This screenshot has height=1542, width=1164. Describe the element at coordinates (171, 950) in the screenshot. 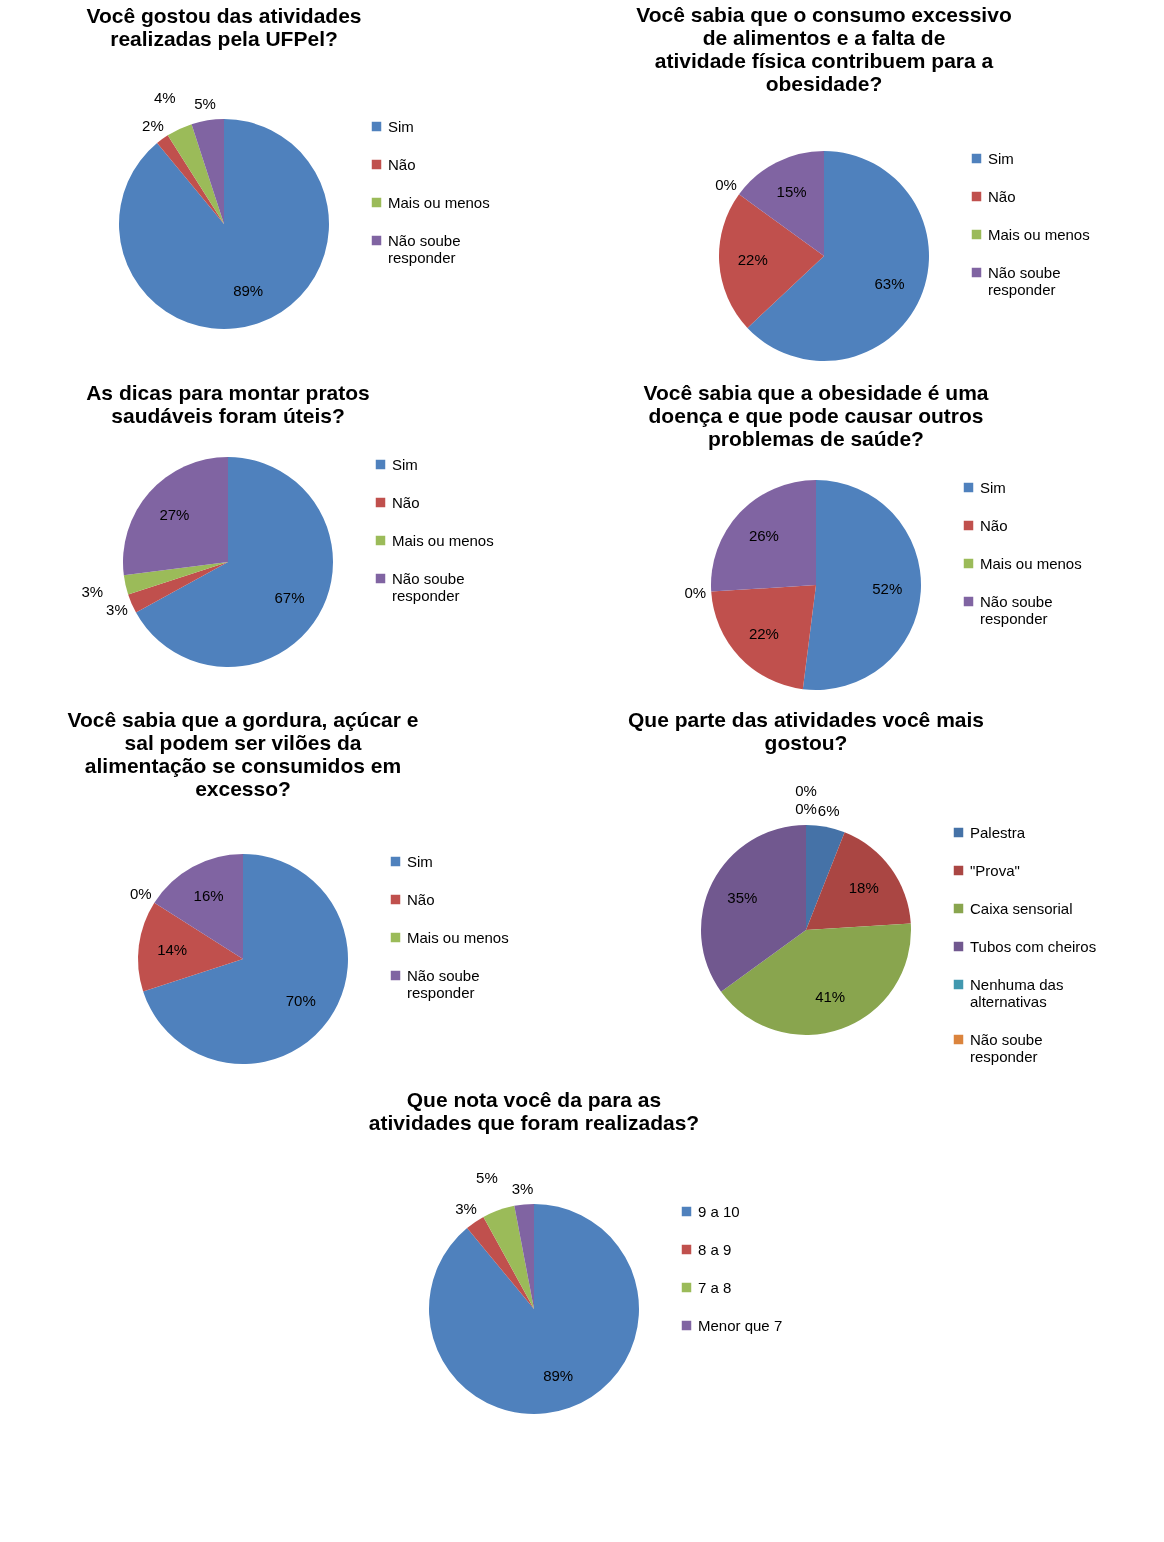

I see `data-label: 14%` at that location.